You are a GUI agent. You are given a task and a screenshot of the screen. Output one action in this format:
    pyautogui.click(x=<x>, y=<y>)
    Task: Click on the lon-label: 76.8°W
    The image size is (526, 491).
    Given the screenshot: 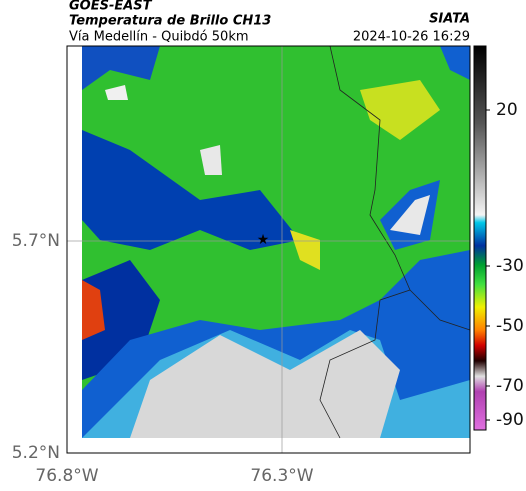 What is the action you would take?
    pyautogui.click(x=66, y=476)
    